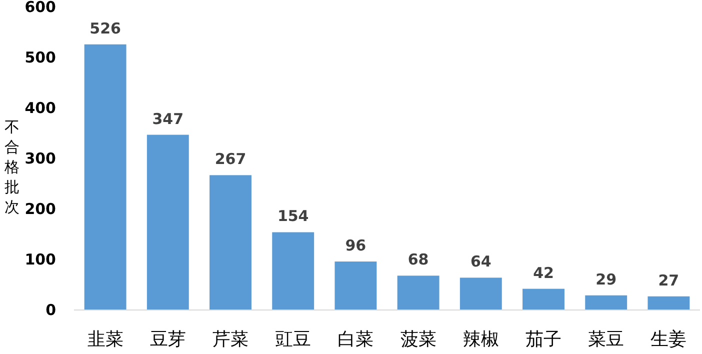  What do you see at coordinates (105, 28) in the screenshot?
I see `data-label: 526` at bounding box center [105, 28].